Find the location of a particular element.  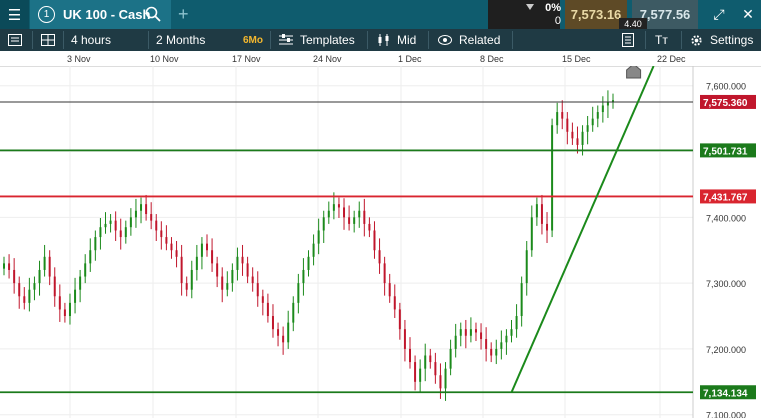

spread-badge: 4.40 is located at coordinates (633, 24).